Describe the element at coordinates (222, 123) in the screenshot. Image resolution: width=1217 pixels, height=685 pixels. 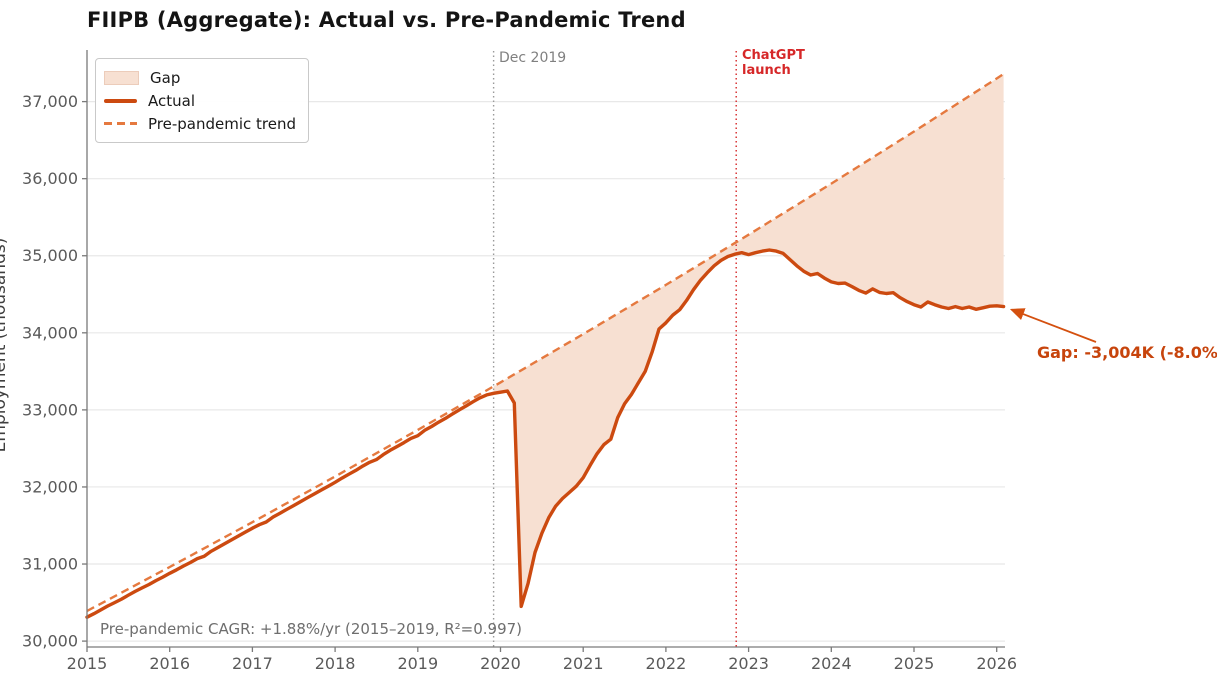
I see `legend-label-trend: Pre-pandemic trend` at that location.